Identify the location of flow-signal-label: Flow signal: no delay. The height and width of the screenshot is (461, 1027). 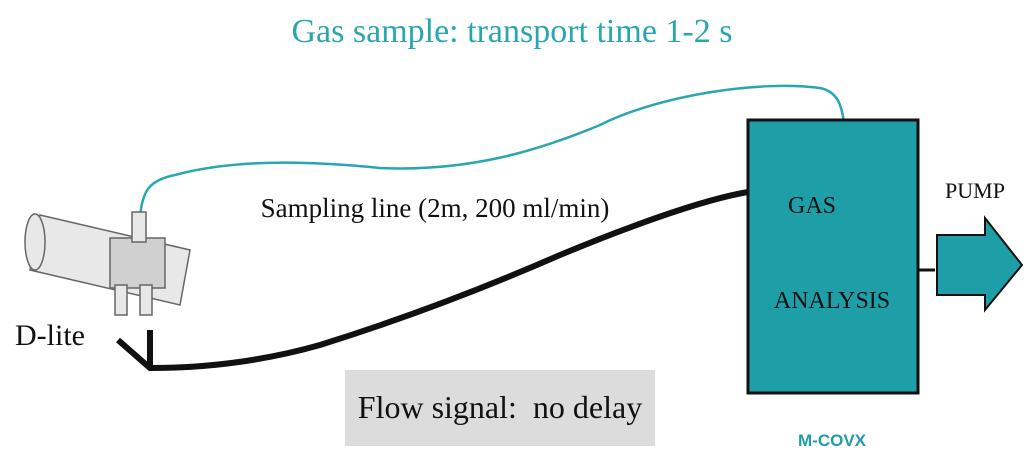
(500, 407).